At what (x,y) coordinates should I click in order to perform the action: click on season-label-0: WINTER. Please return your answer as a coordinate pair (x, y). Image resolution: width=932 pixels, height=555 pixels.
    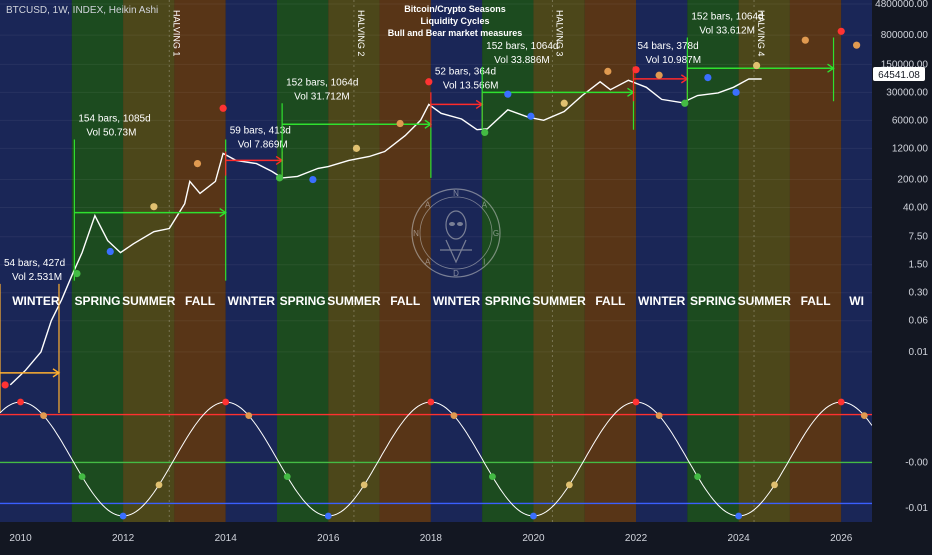
    Looking at the image, I should click on (36, 301).